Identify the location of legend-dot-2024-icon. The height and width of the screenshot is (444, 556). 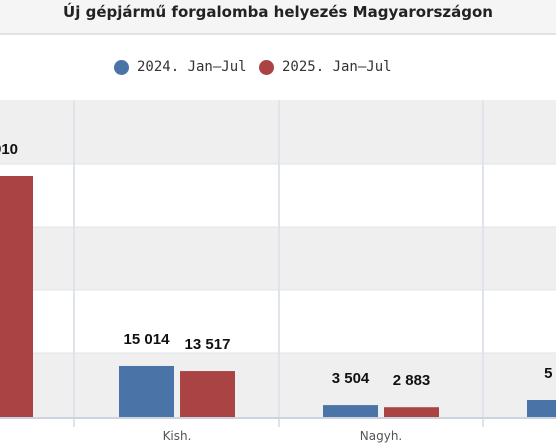
(121, 67).